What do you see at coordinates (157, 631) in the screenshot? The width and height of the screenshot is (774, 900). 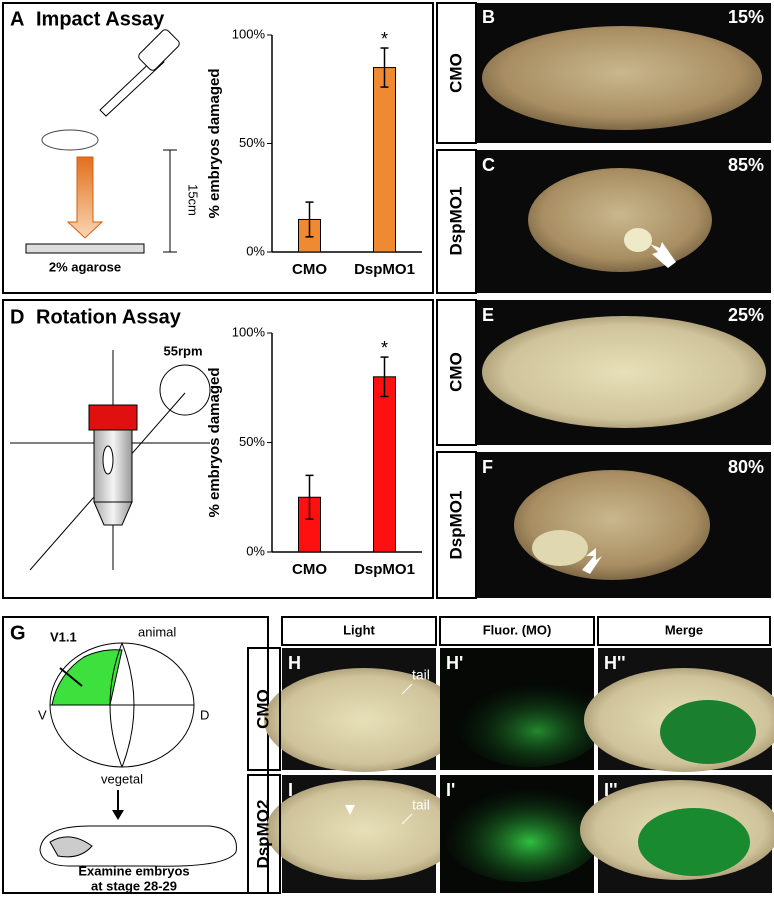 I see `axis-label: animal` at bounding box center [157, 631].